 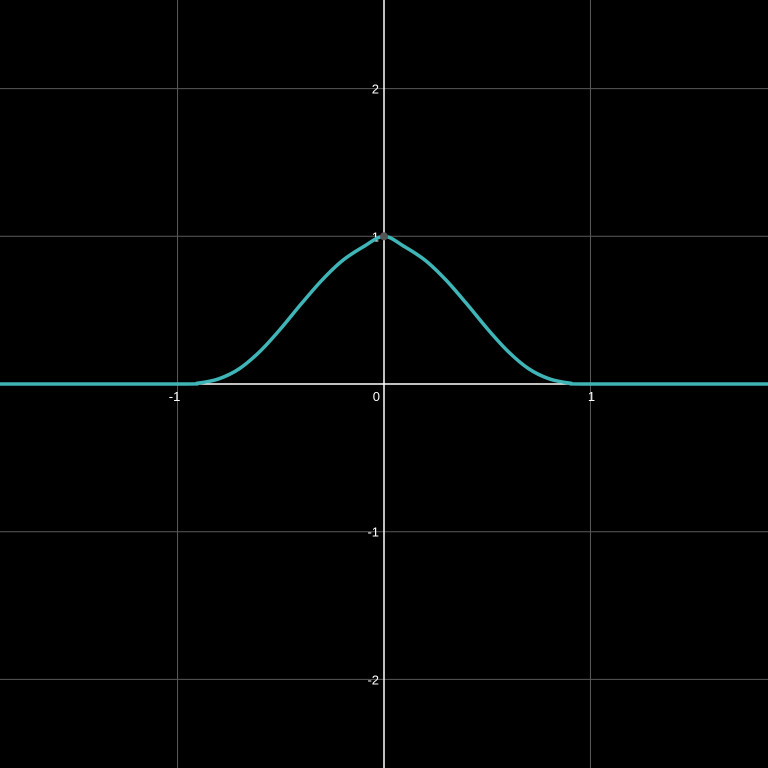 What do you see at coordinates (591, 396) in the screenshot?
I see `x-tick-label: 1` at bounding box center [591, 396].